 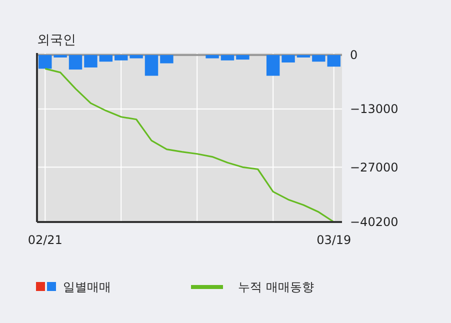 I want to click on legend-label: 일별매매, so click(x=87, y=287).